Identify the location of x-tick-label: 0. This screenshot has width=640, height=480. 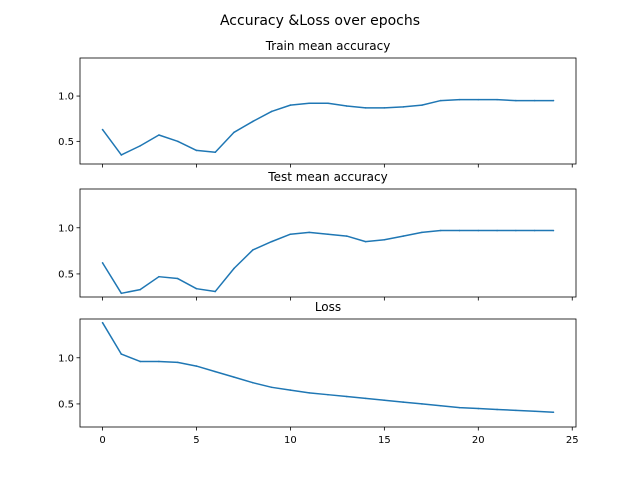
(102, 440).